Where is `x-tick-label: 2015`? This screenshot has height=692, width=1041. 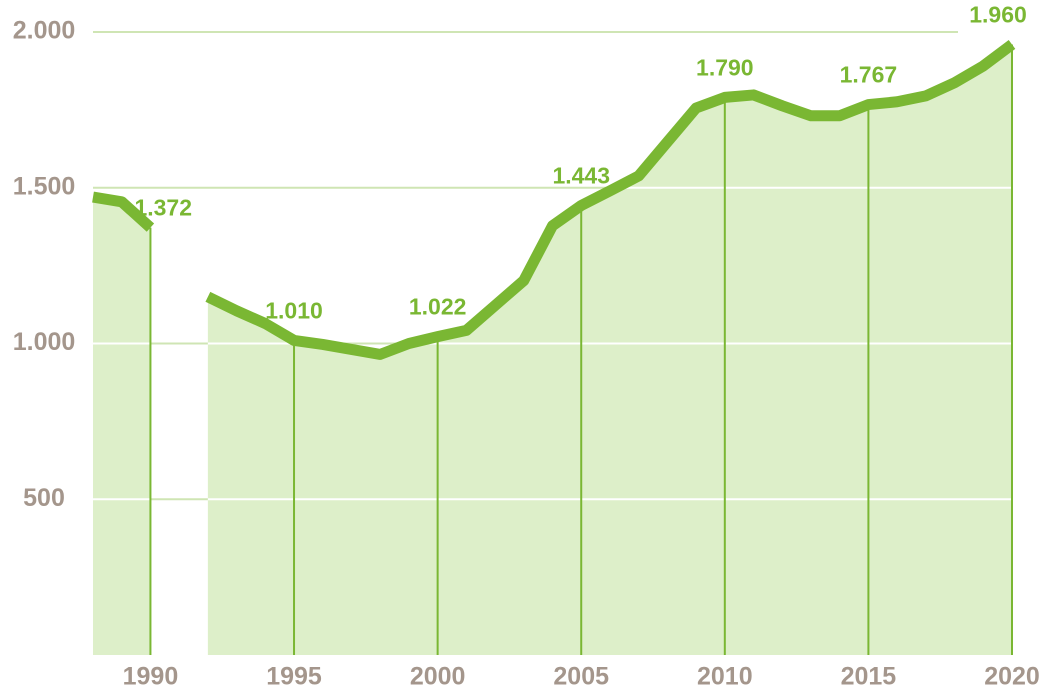
x-tick-label: 2015 is located at coordinates (869, 677).